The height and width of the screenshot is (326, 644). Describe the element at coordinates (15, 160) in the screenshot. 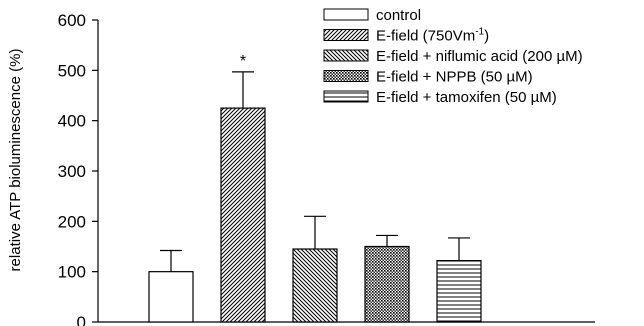

I see `y-axis-label: relative ATP bioluminescence (%)` at that location.